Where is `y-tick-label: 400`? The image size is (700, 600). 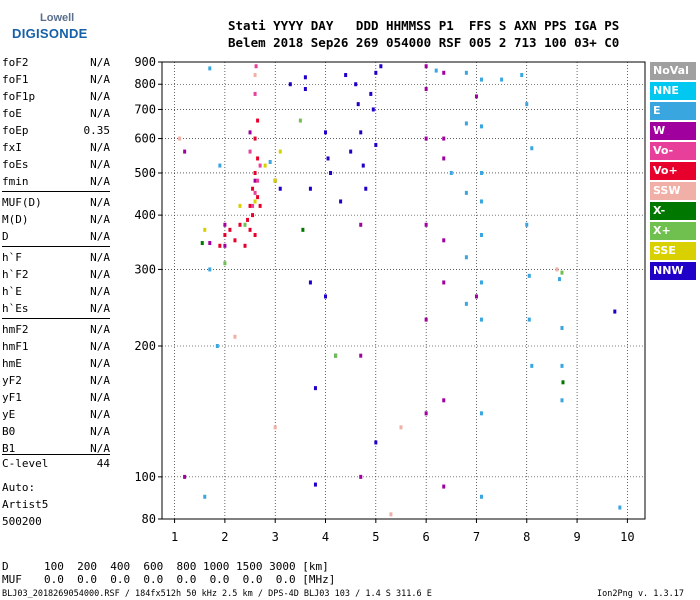 y-tick-label: 400 is located at coordinates (145, 215).